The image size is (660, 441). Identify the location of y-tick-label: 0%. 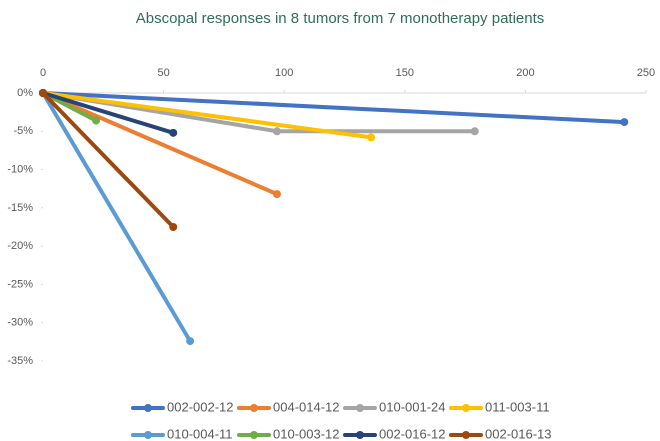
(25, 93).